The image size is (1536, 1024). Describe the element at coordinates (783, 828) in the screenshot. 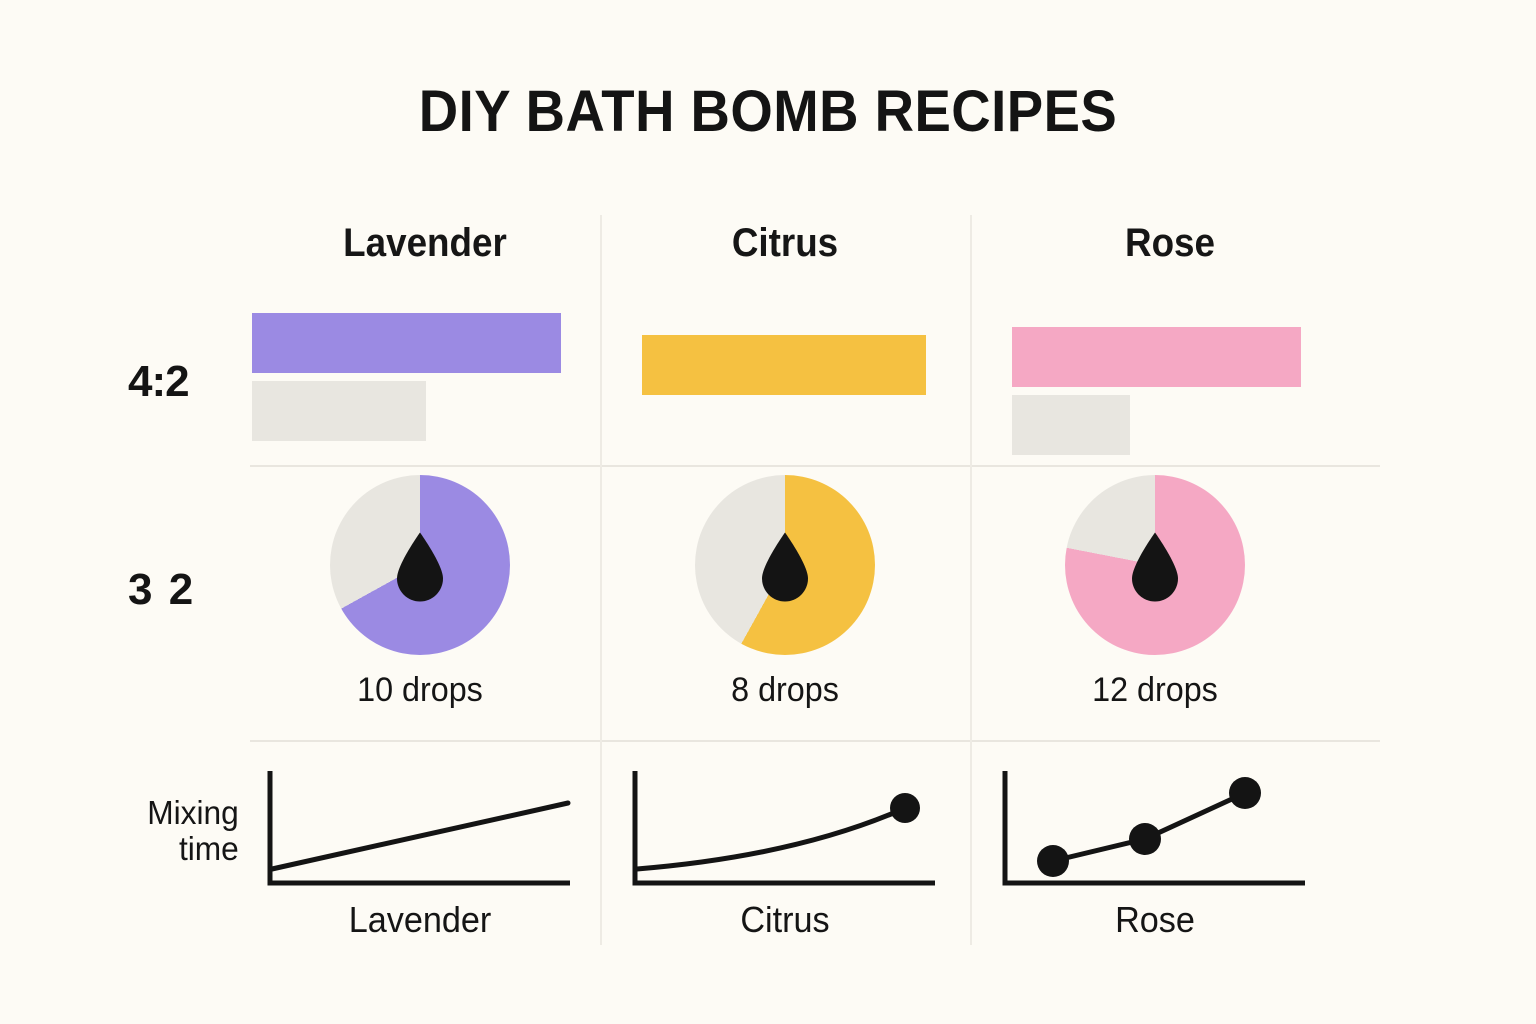

I see `line-chart-citrus` at that location.